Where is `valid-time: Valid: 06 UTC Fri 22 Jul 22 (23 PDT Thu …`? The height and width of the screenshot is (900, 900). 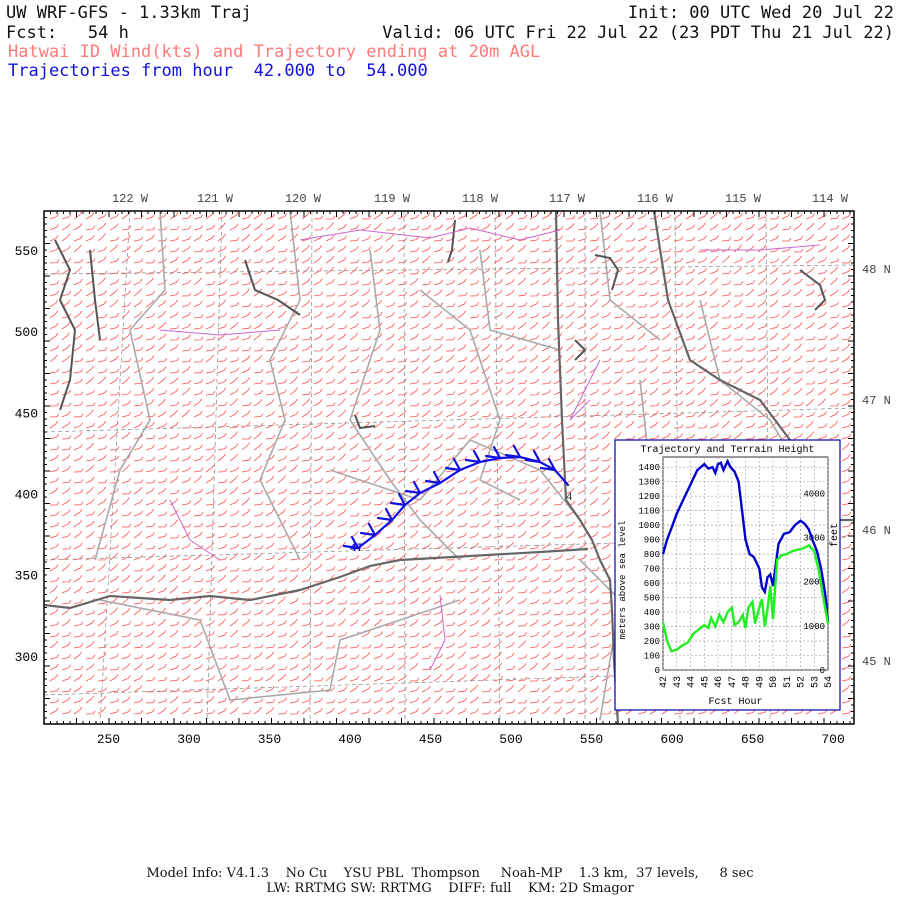
valid-time: Valid: 06 UTC Fri 22 Jul 22 (23 PDT Thu … is located at coordinates (638, 33).